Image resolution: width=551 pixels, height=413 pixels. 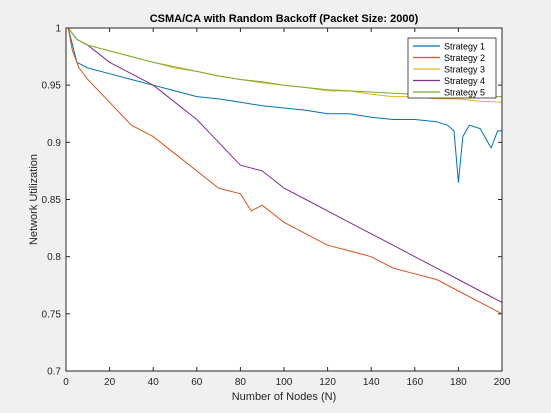 I want to click on x-tick-label: 80, so click(x=241, y=382).